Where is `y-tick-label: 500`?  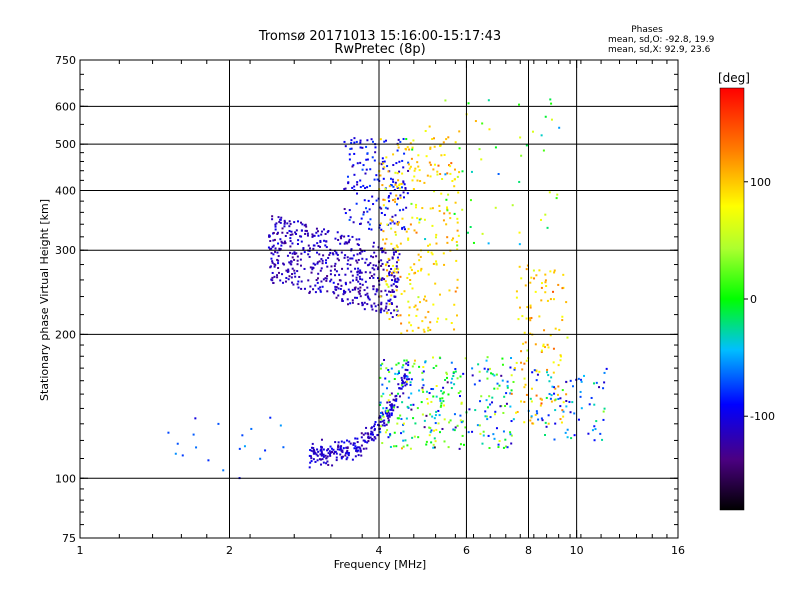
y-tick-label: 500 is located at coordinates (65, 144).